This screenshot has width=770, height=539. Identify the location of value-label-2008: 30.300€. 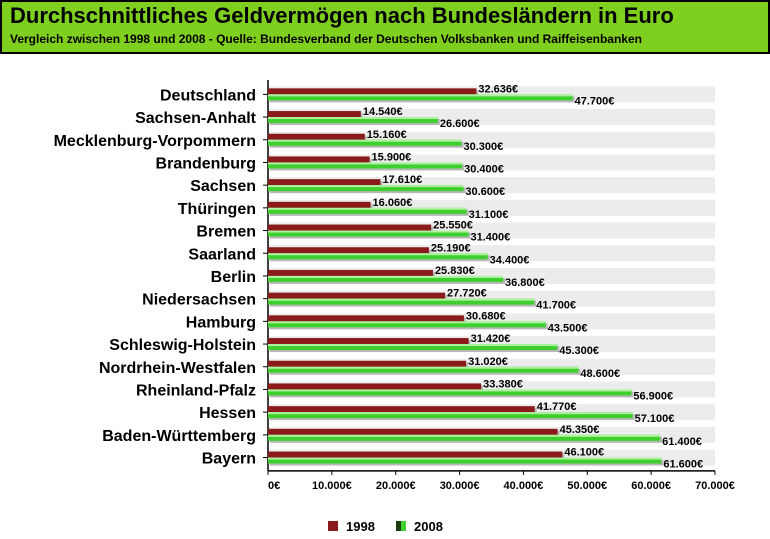
(483, 147).